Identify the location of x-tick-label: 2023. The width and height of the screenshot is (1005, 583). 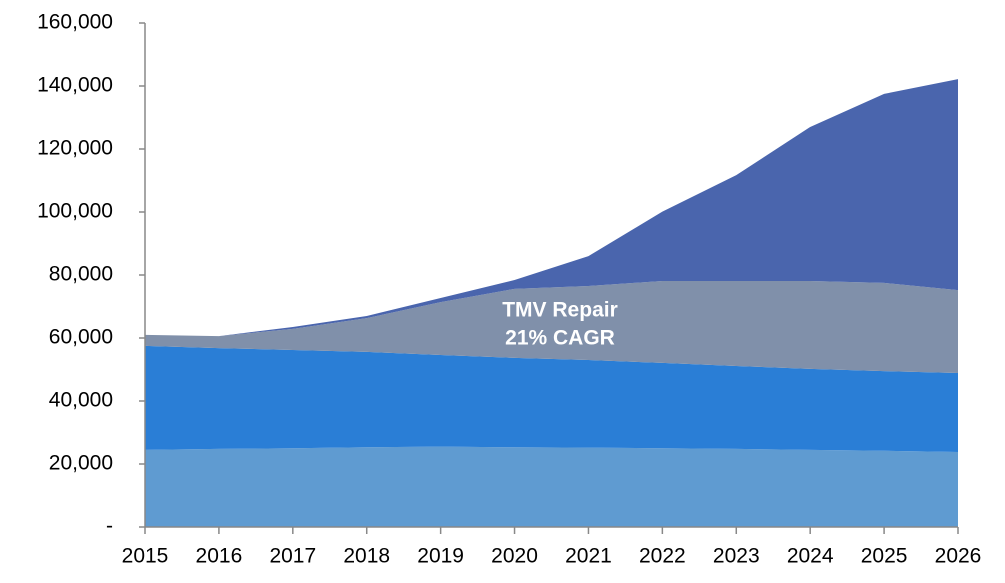
(736, 556).